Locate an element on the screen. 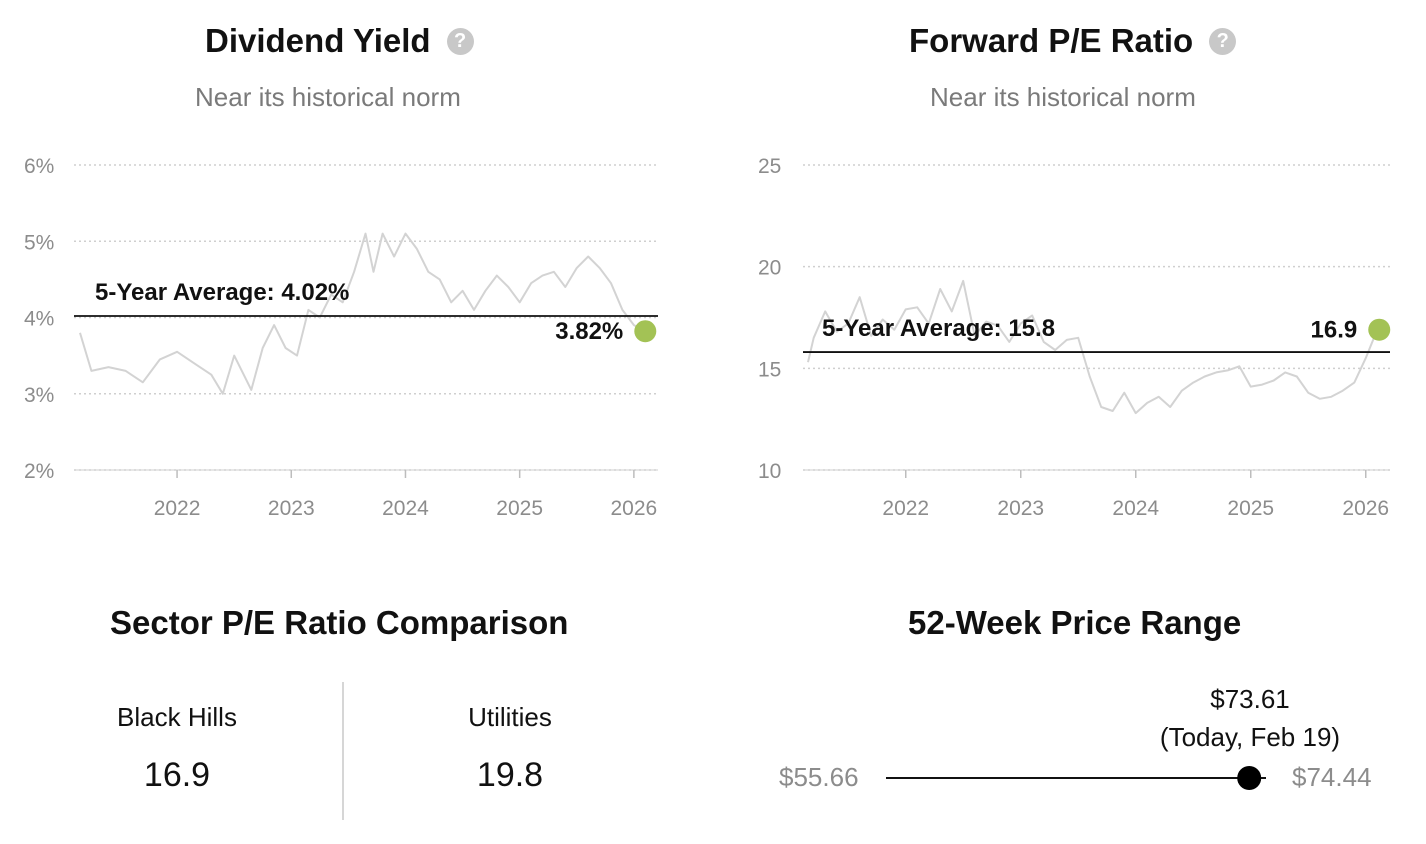 The height and width of the screenshot is (844, 1426). y-tick-label: 15 is located at coordinates (769, 369).